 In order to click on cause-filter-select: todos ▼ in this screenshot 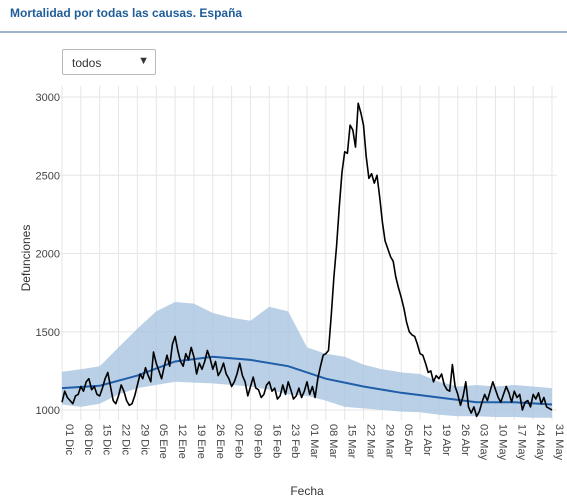, I will do `click(109, 62)`.